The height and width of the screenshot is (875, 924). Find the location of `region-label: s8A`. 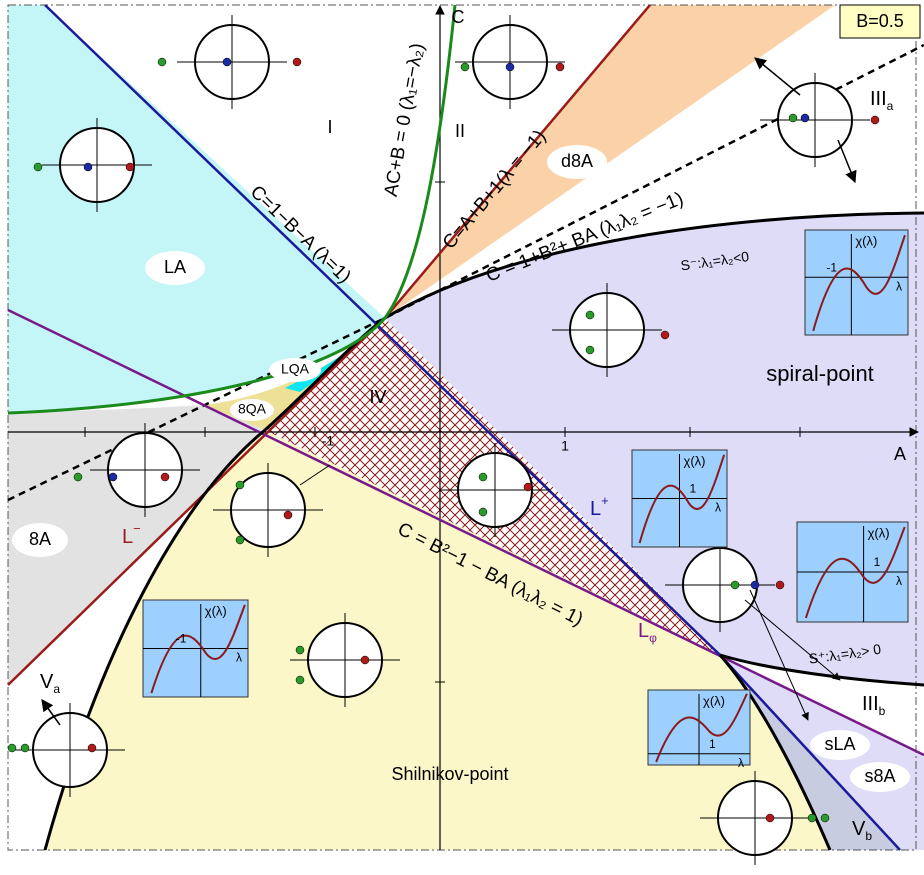

region-label: s8A is located at coordinates (879, 776).